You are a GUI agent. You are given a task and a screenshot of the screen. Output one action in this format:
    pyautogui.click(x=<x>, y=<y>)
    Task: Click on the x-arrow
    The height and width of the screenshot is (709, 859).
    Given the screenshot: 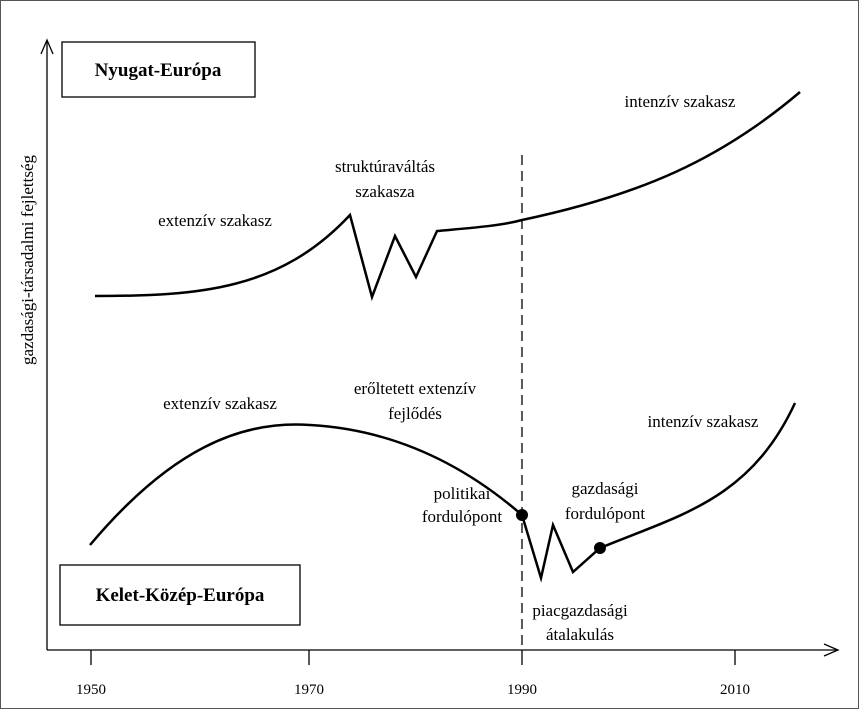 What is the action you would take?
    pyautogui.click(x=831, y=650)
    